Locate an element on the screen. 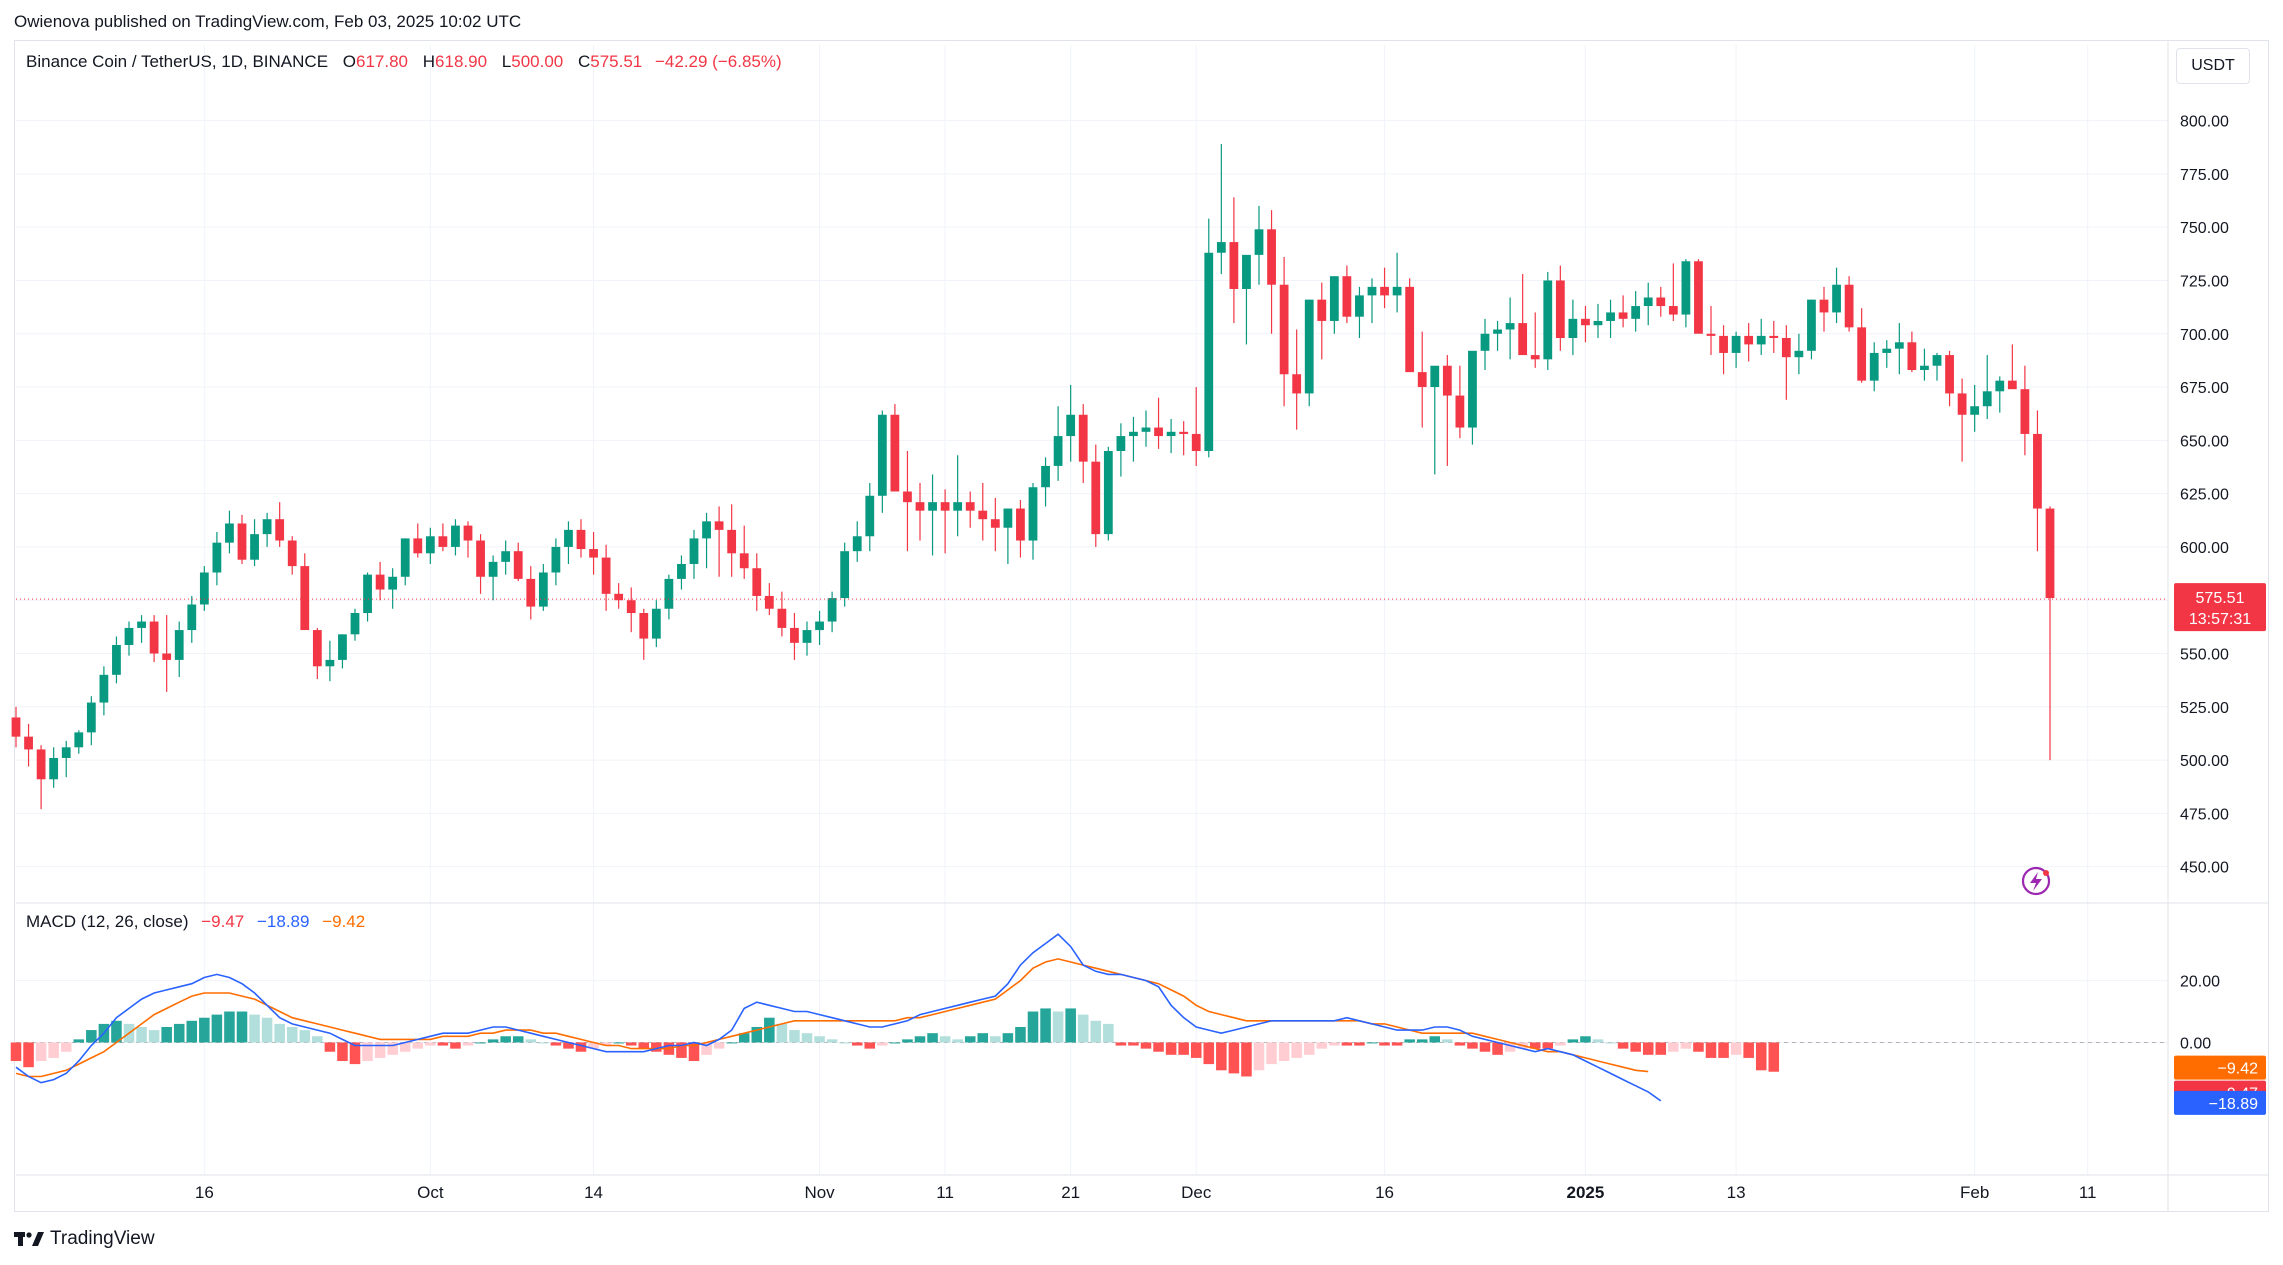  high-value: 618.90 is located at coordinates (461, 61).